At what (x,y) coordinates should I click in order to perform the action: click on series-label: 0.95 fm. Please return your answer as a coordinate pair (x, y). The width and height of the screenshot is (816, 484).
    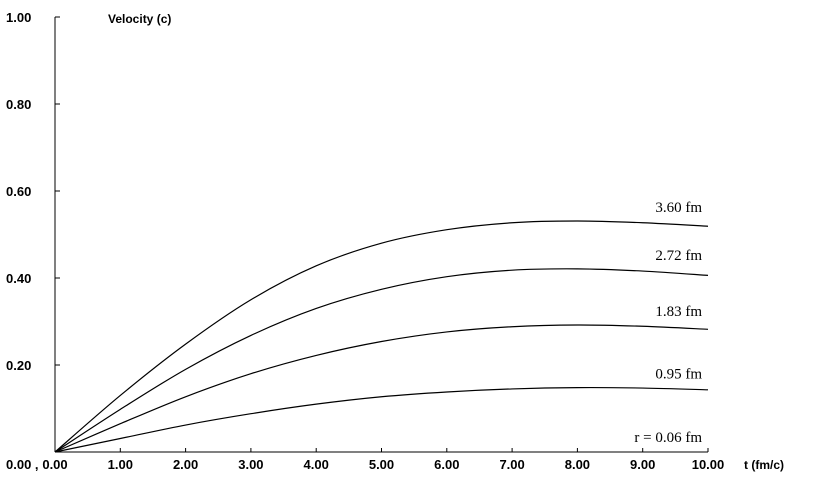
    Looking at the image, I should click on (678, 375).